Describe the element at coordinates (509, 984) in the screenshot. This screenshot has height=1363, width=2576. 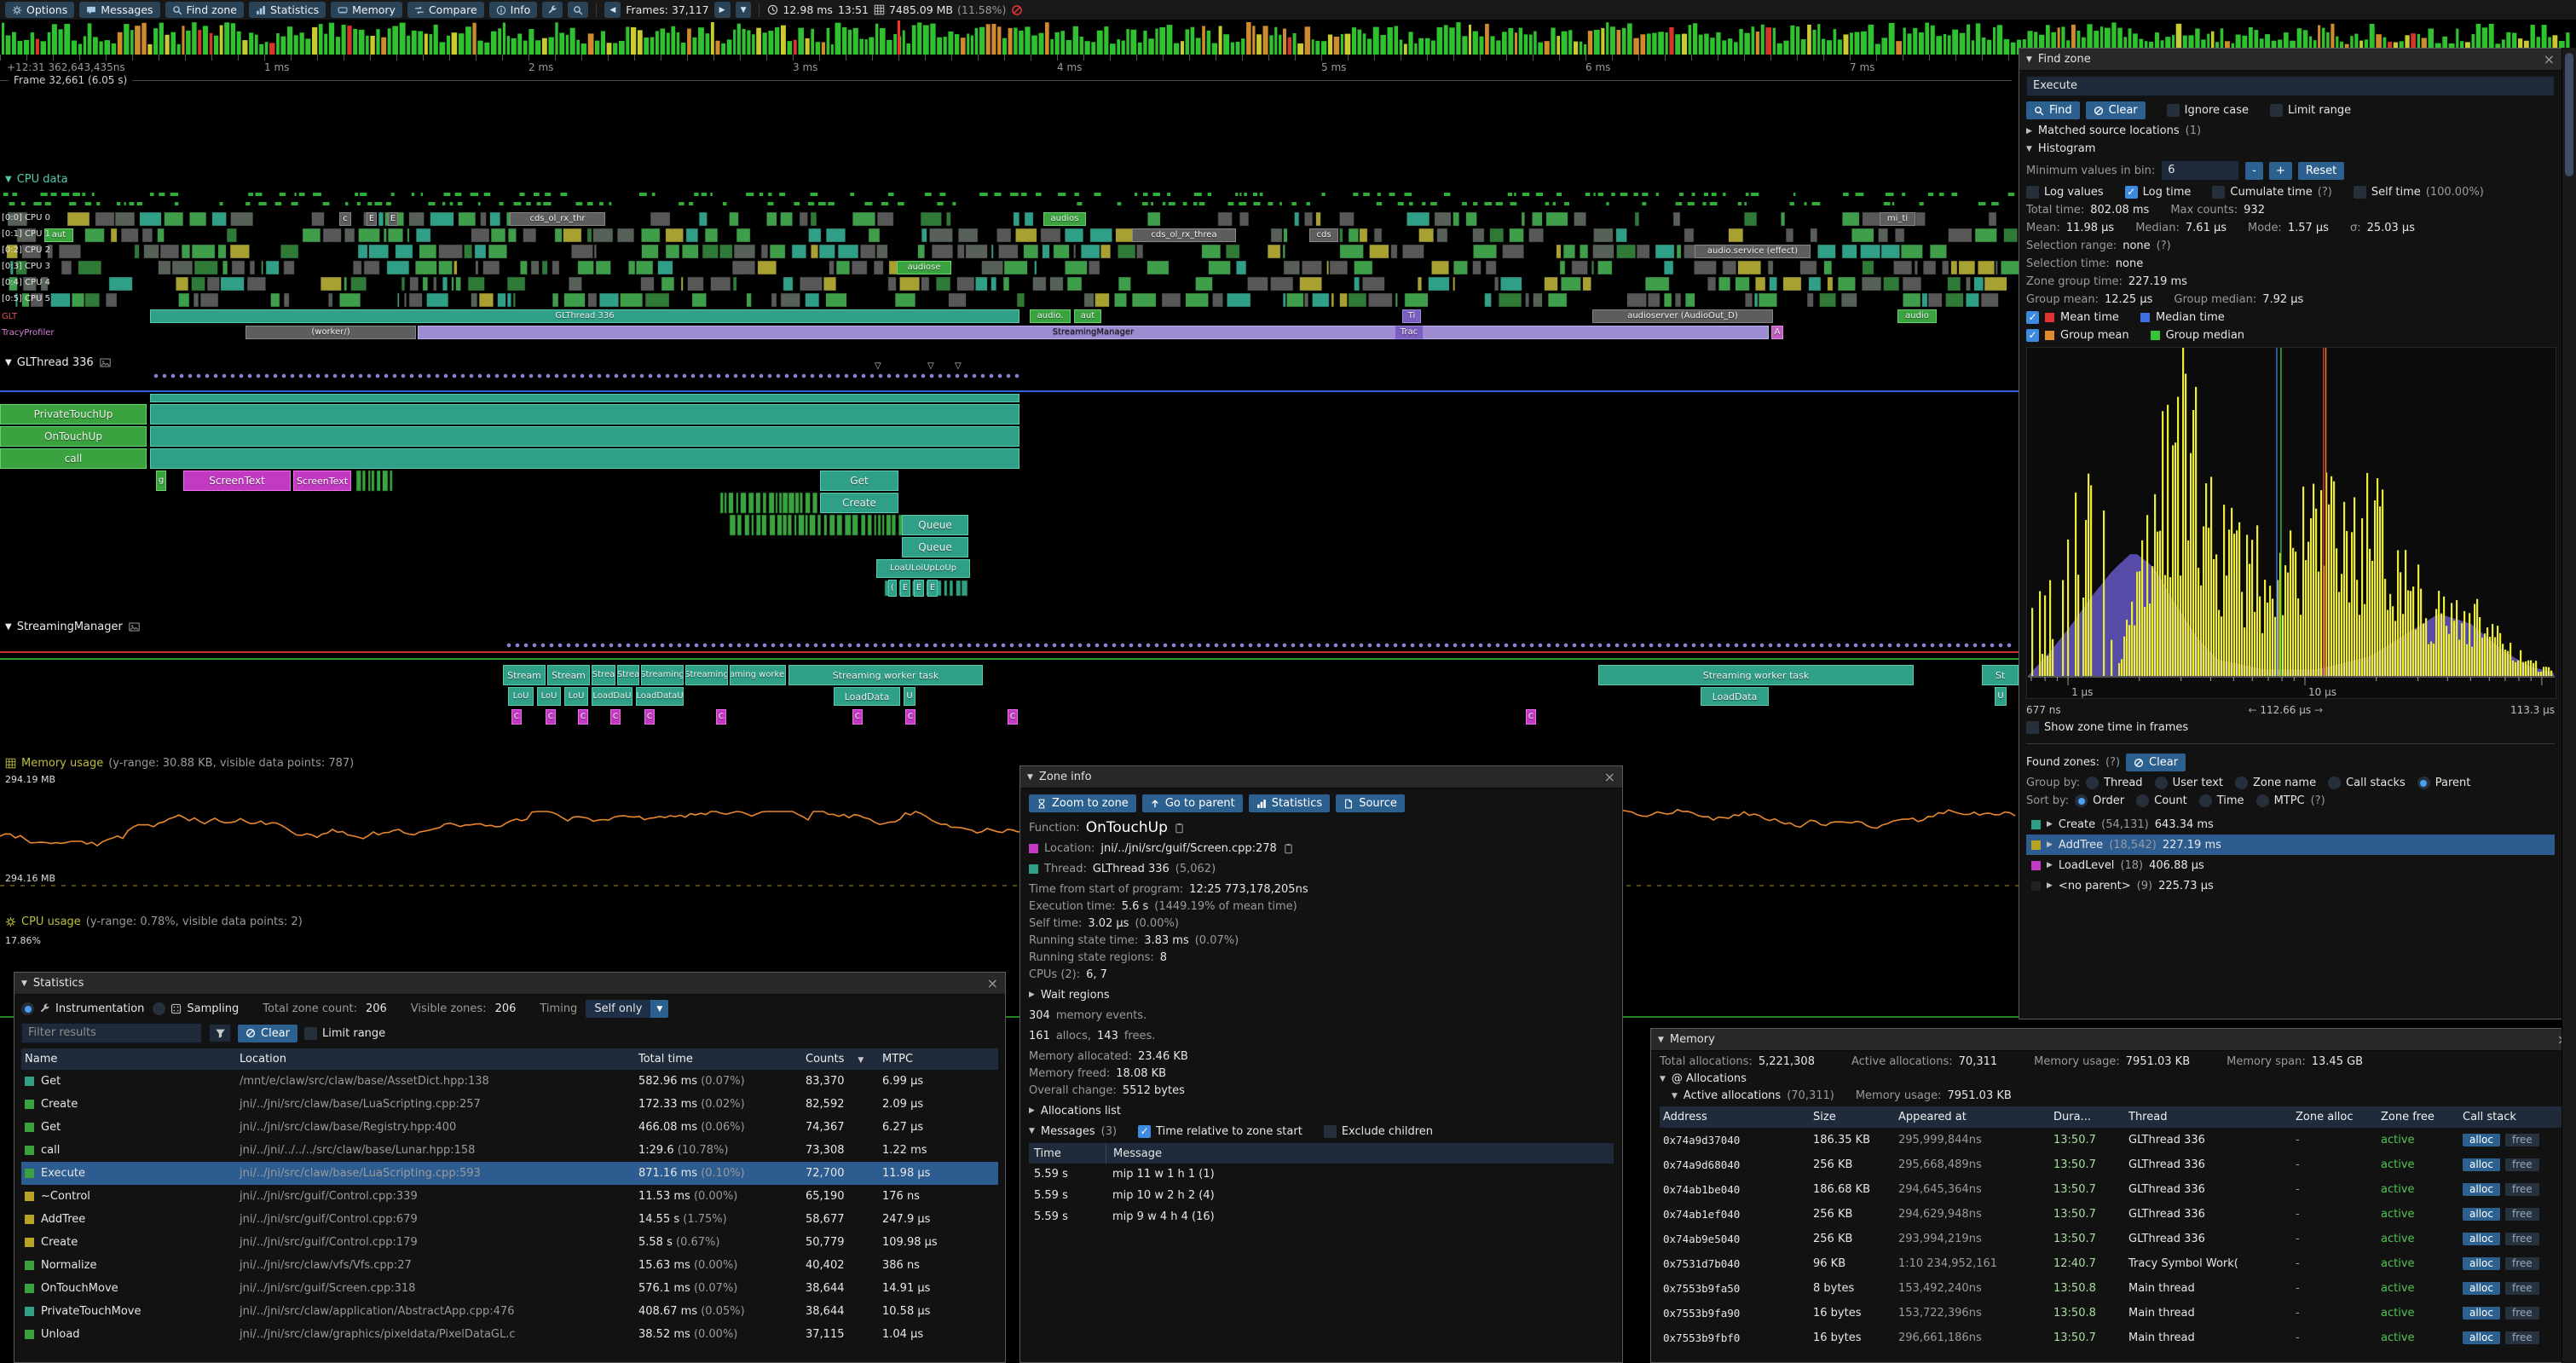
I see `statistics-titlebar: ▼ Statistics ×` at that location.